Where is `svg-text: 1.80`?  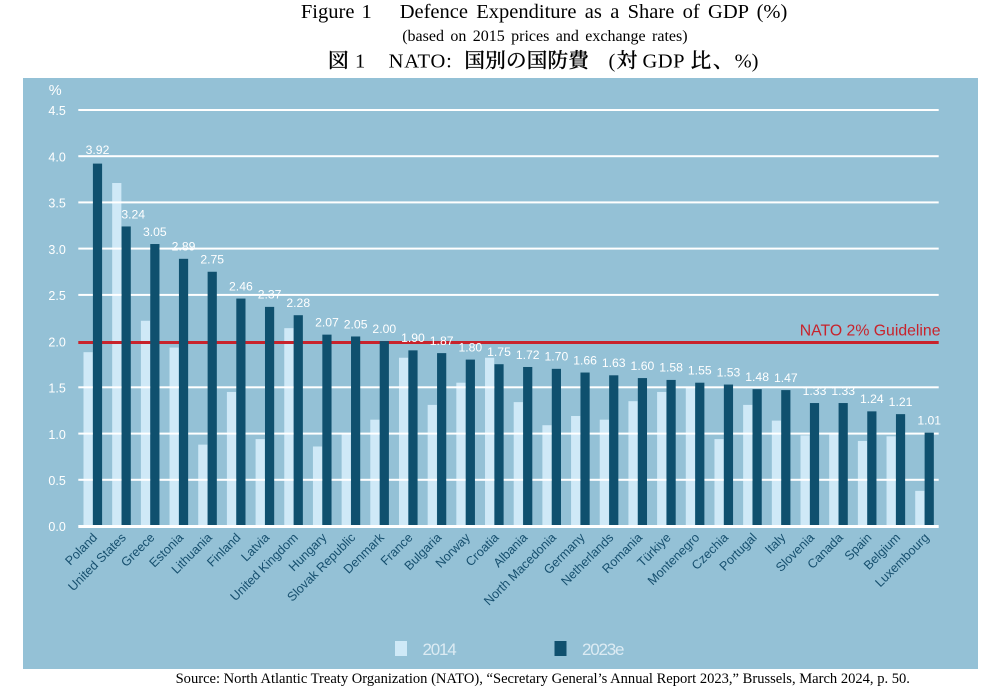
svg-text: 1.80 is located at coordinates (470, 347).